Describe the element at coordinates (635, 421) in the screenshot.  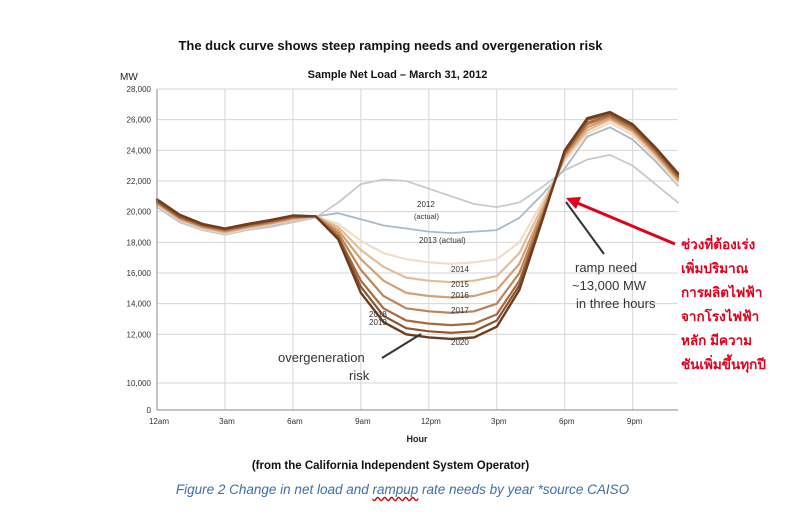
I see `x-tick-label: 9pm` at that location.